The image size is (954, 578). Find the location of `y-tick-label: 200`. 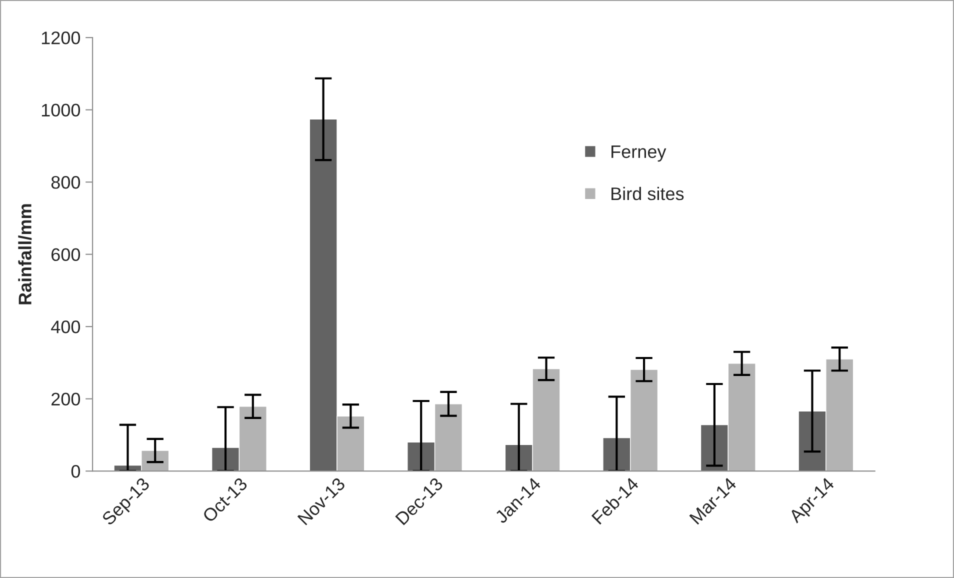

y-tick-label: 200 is located at coordinates (66, 399).